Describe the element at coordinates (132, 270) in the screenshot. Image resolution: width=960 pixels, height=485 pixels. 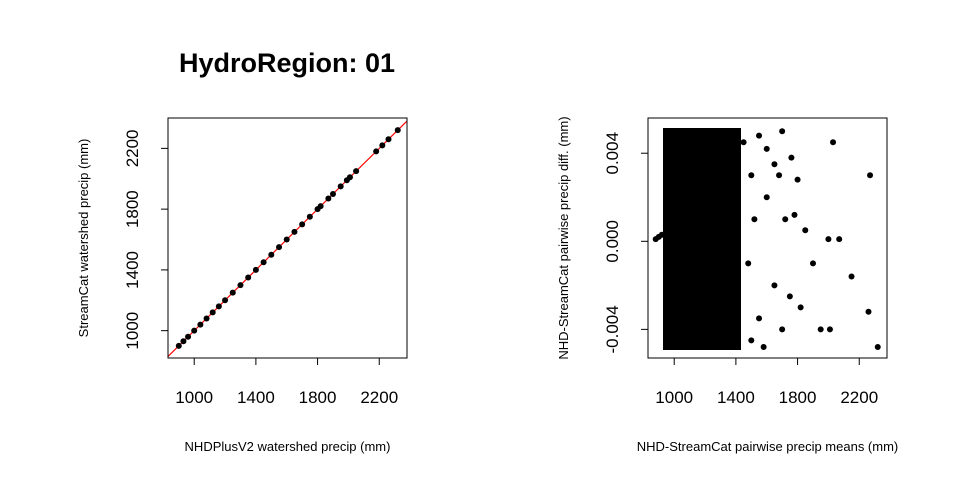
I see `y-tick-label: 1400` at that location.